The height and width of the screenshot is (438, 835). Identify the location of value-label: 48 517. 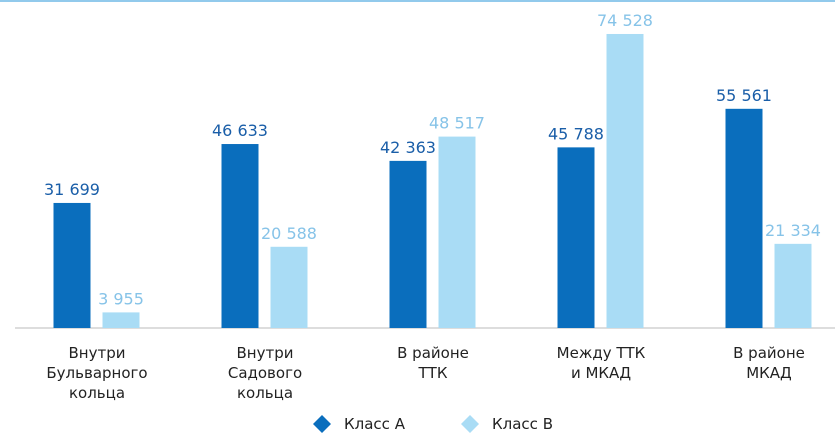
(457, 123).